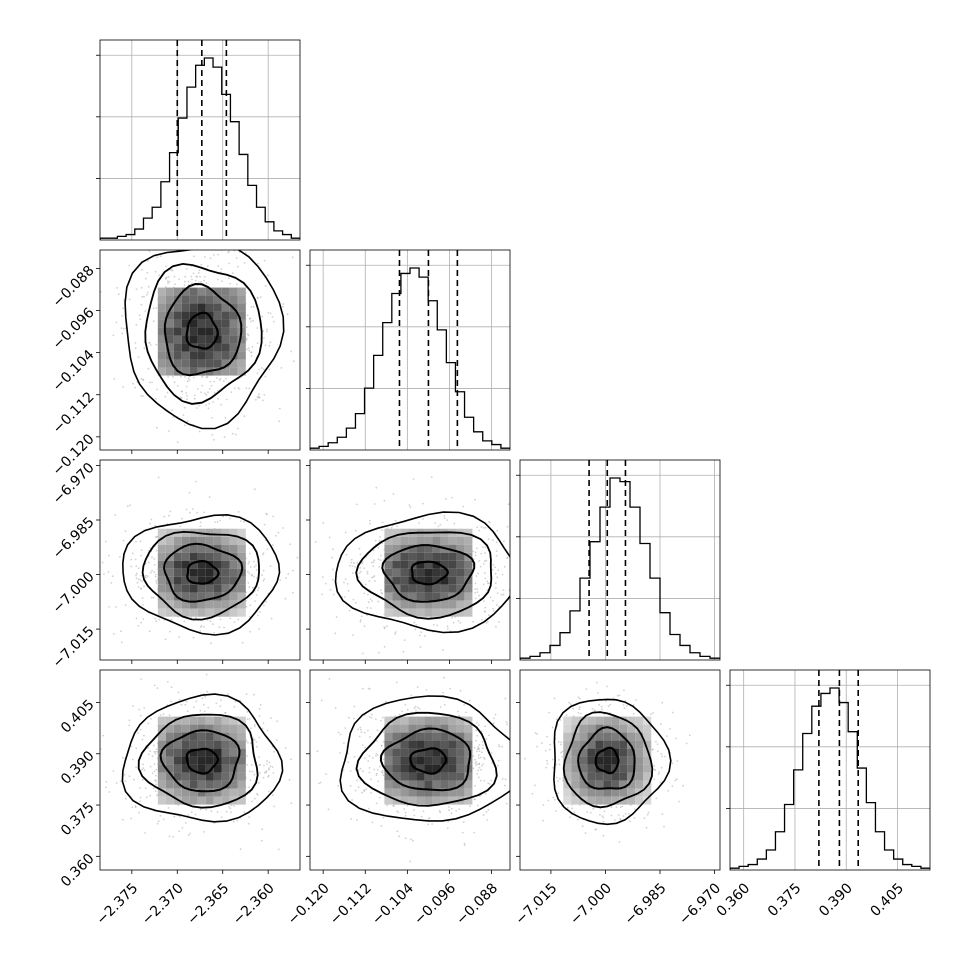 This screenshot has width=970, height=970. What do you see at coordinates (393, 904) in the screenshot?
I see `x-tick-label: −0.104` at bounding box center [393, 904].